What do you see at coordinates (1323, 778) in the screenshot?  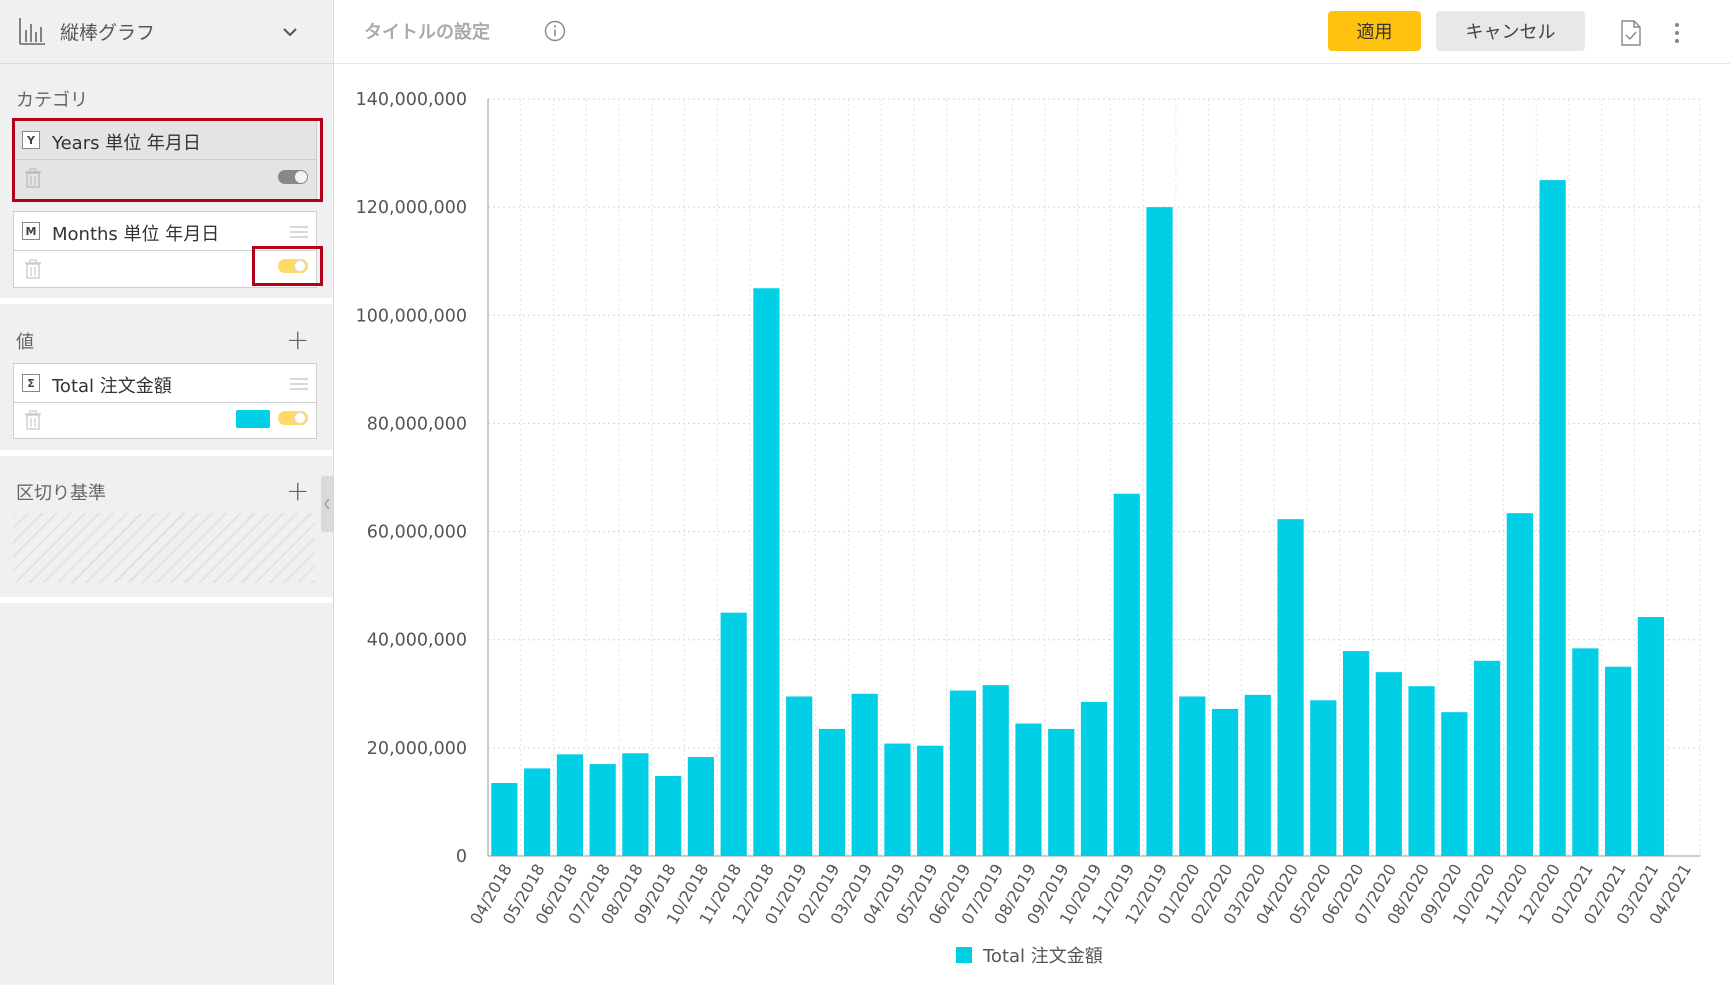 I see `bar-05/2020` at bounding box center [1323, 778].